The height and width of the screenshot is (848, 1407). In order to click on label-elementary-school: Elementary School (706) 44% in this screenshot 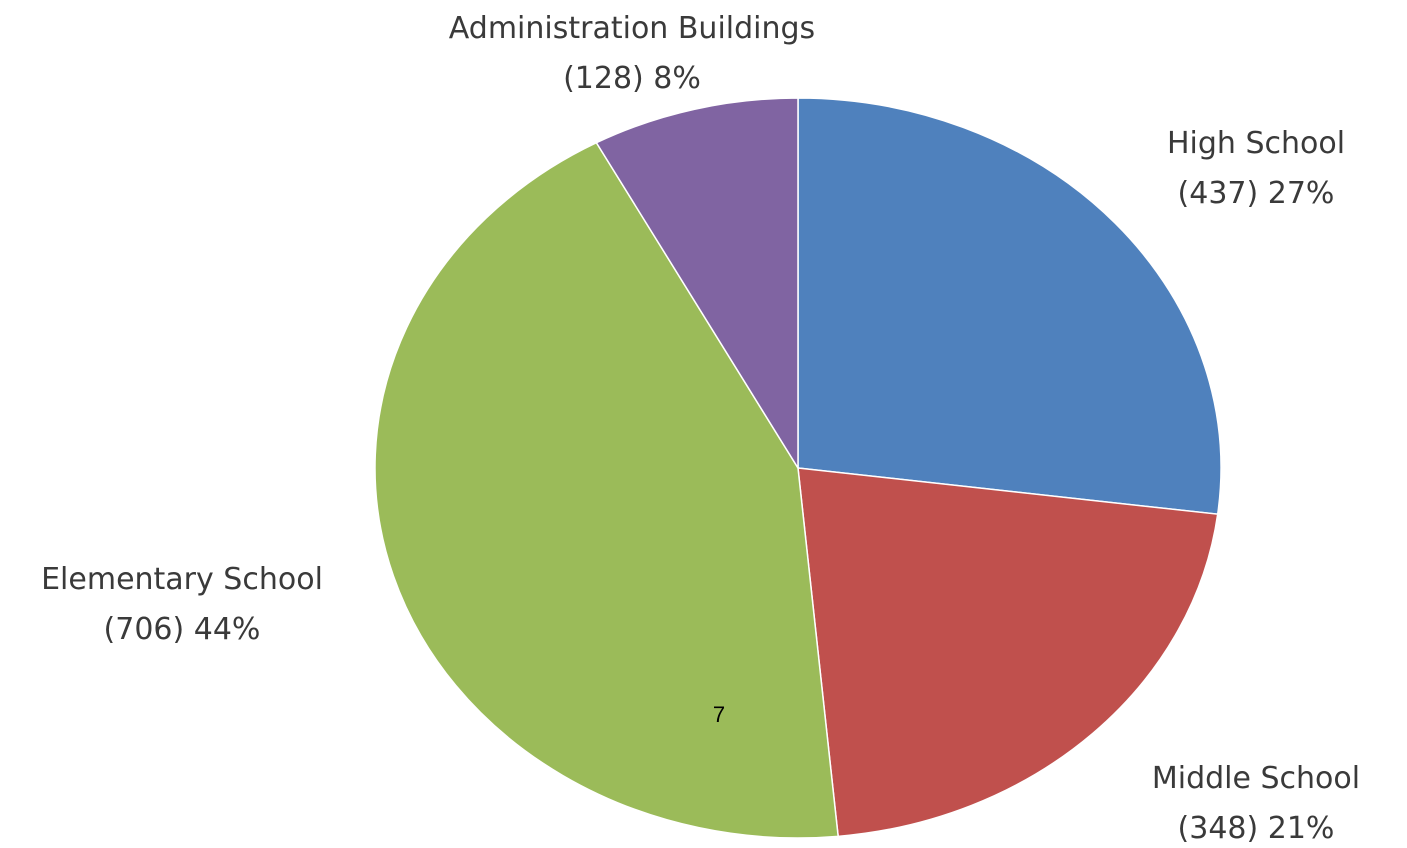, I will do `click(182, 604)`.